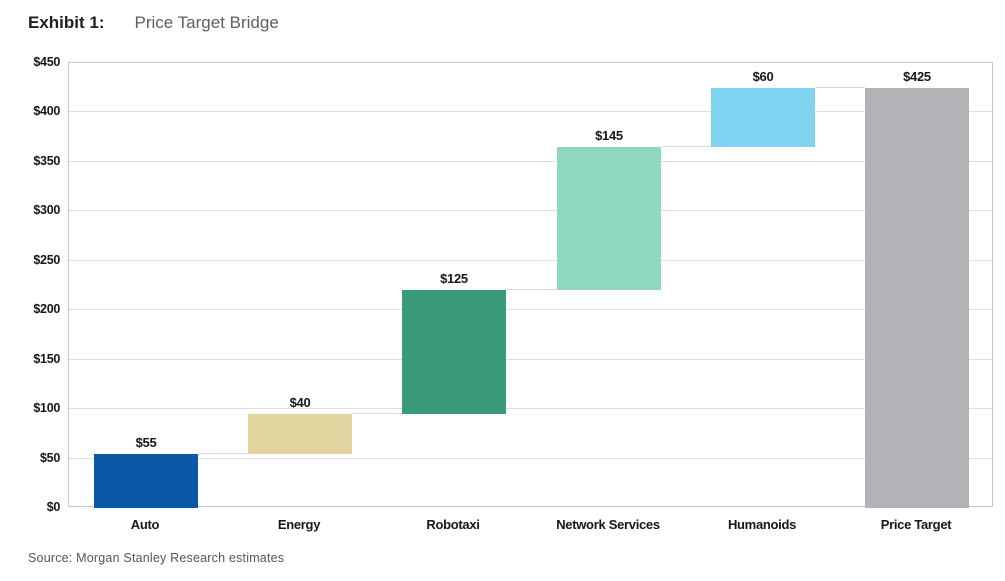  I want to click on chart-title-text: Price Target Bridge, so click(206, 22).